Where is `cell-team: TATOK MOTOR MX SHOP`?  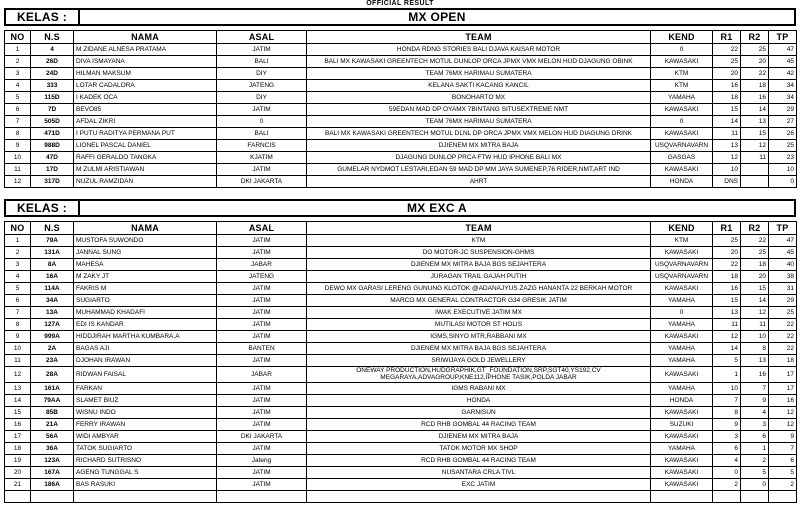 cell-team: TATOK MOTOR MX SHOP is located at coordinates (478, 448).